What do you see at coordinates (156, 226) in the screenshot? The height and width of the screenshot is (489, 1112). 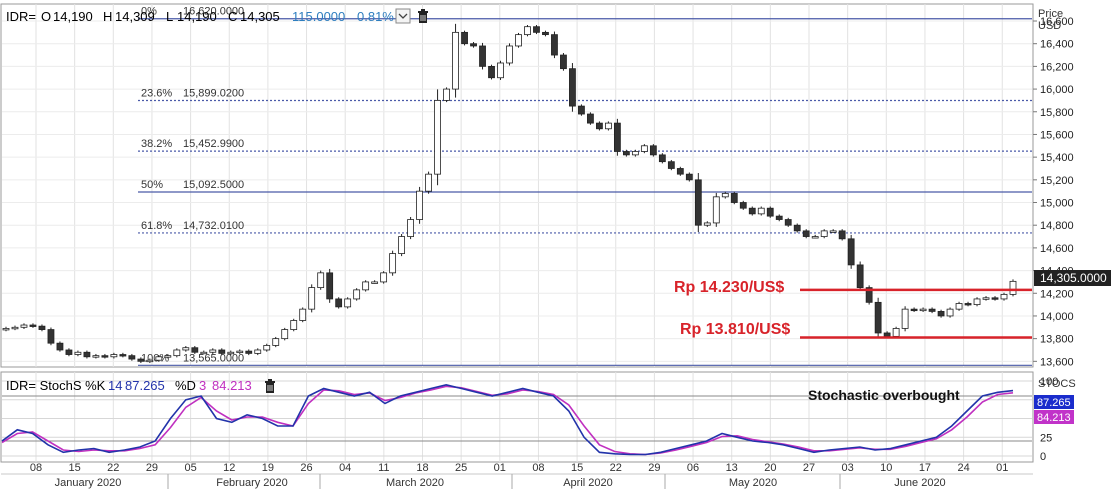 I see `fib-level-pct: 61.8%` at bounding box center [156, 226].